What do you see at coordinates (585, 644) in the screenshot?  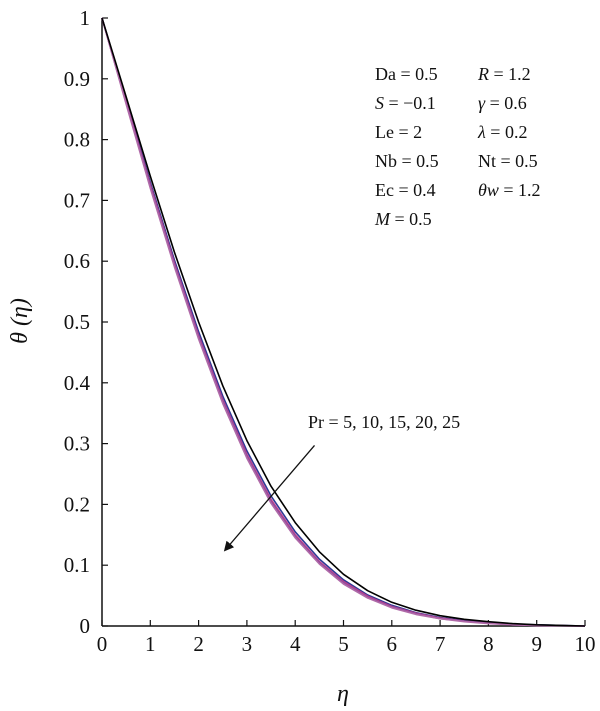 I see `x-tick-label: 10` at bounding box center [585, 644].